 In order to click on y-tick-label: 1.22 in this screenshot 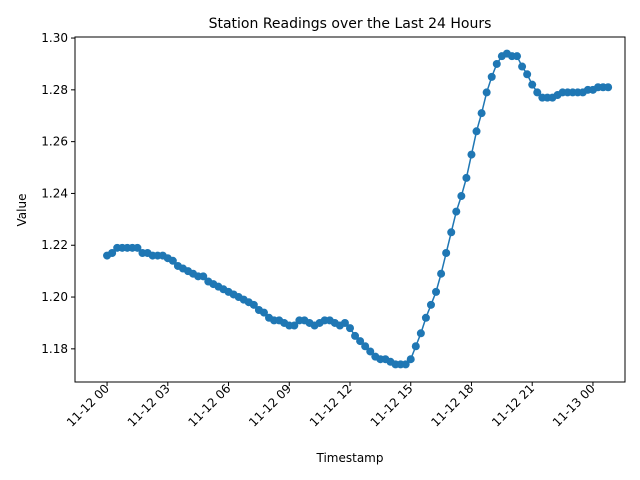, I will do `click(54, 245)`.